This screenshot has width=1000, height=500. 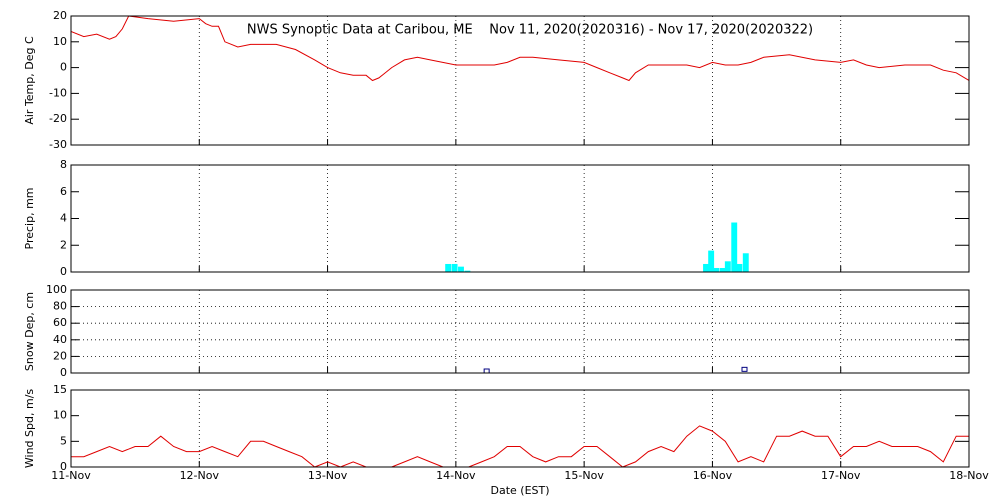 I want to click on x-tick-label: 15-Nov, so click(x=584, y=475).